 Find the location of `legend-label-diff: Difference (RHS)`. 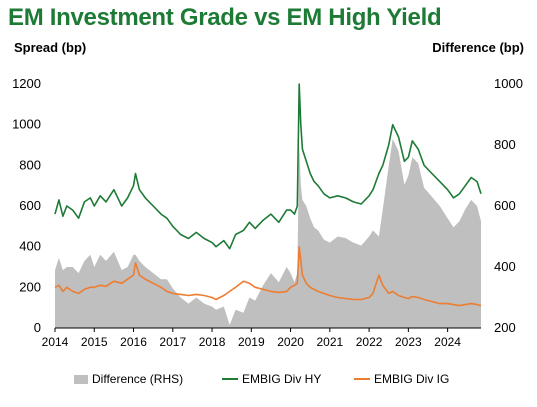

legend-label-diff: Difference (RHS) is located at coordinates (138, 379).